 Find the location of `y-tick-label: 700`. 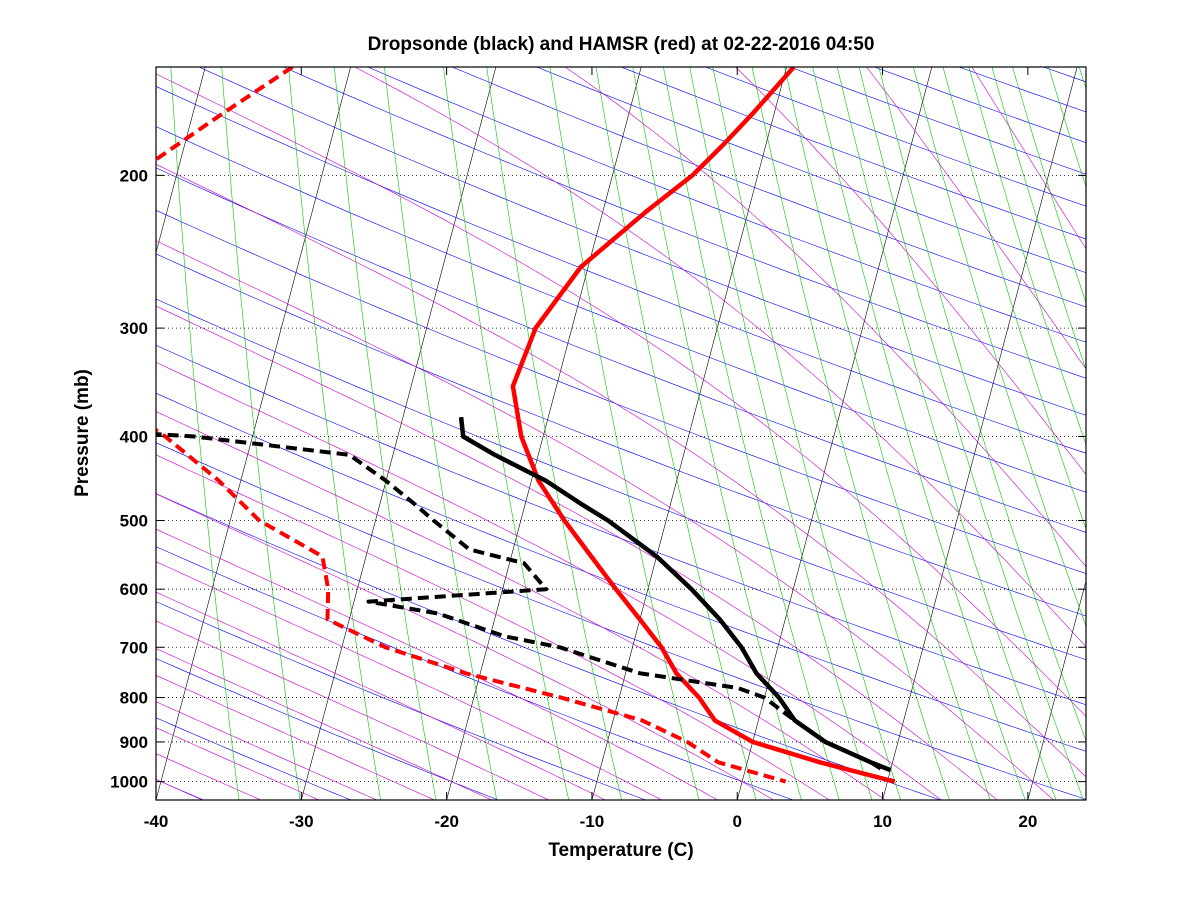

y-tick-label: 700 is located at coordinates (134, 647).